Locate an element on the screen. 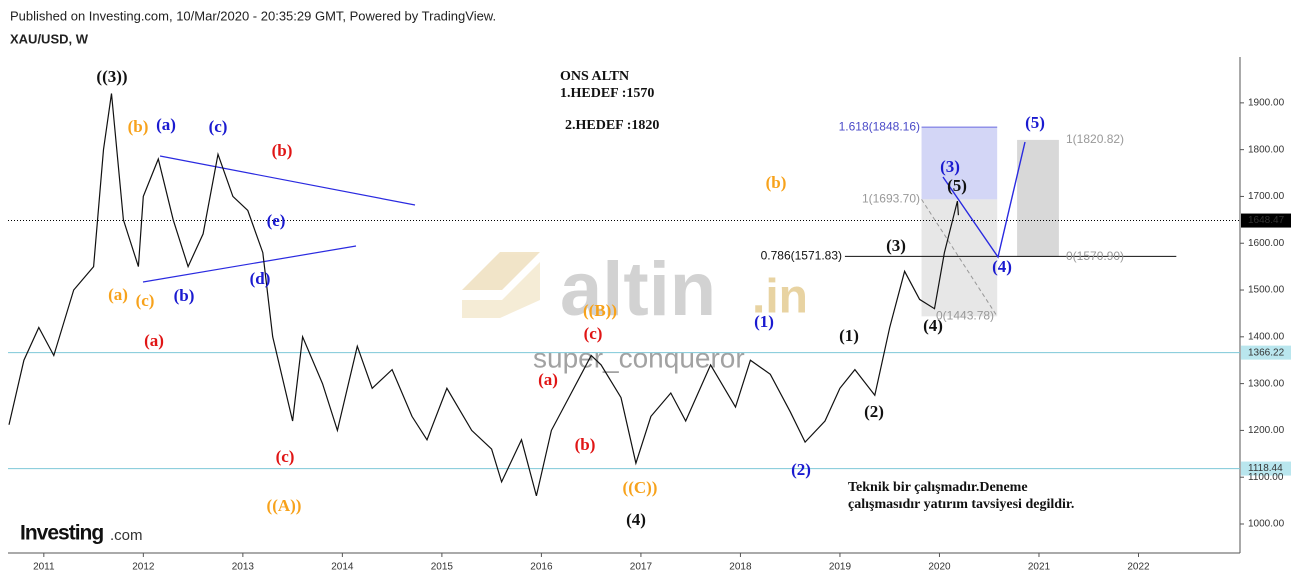 The height and width of the screenshot is (580, 1299). fib-diagonal is located at coordinates (959, 258).